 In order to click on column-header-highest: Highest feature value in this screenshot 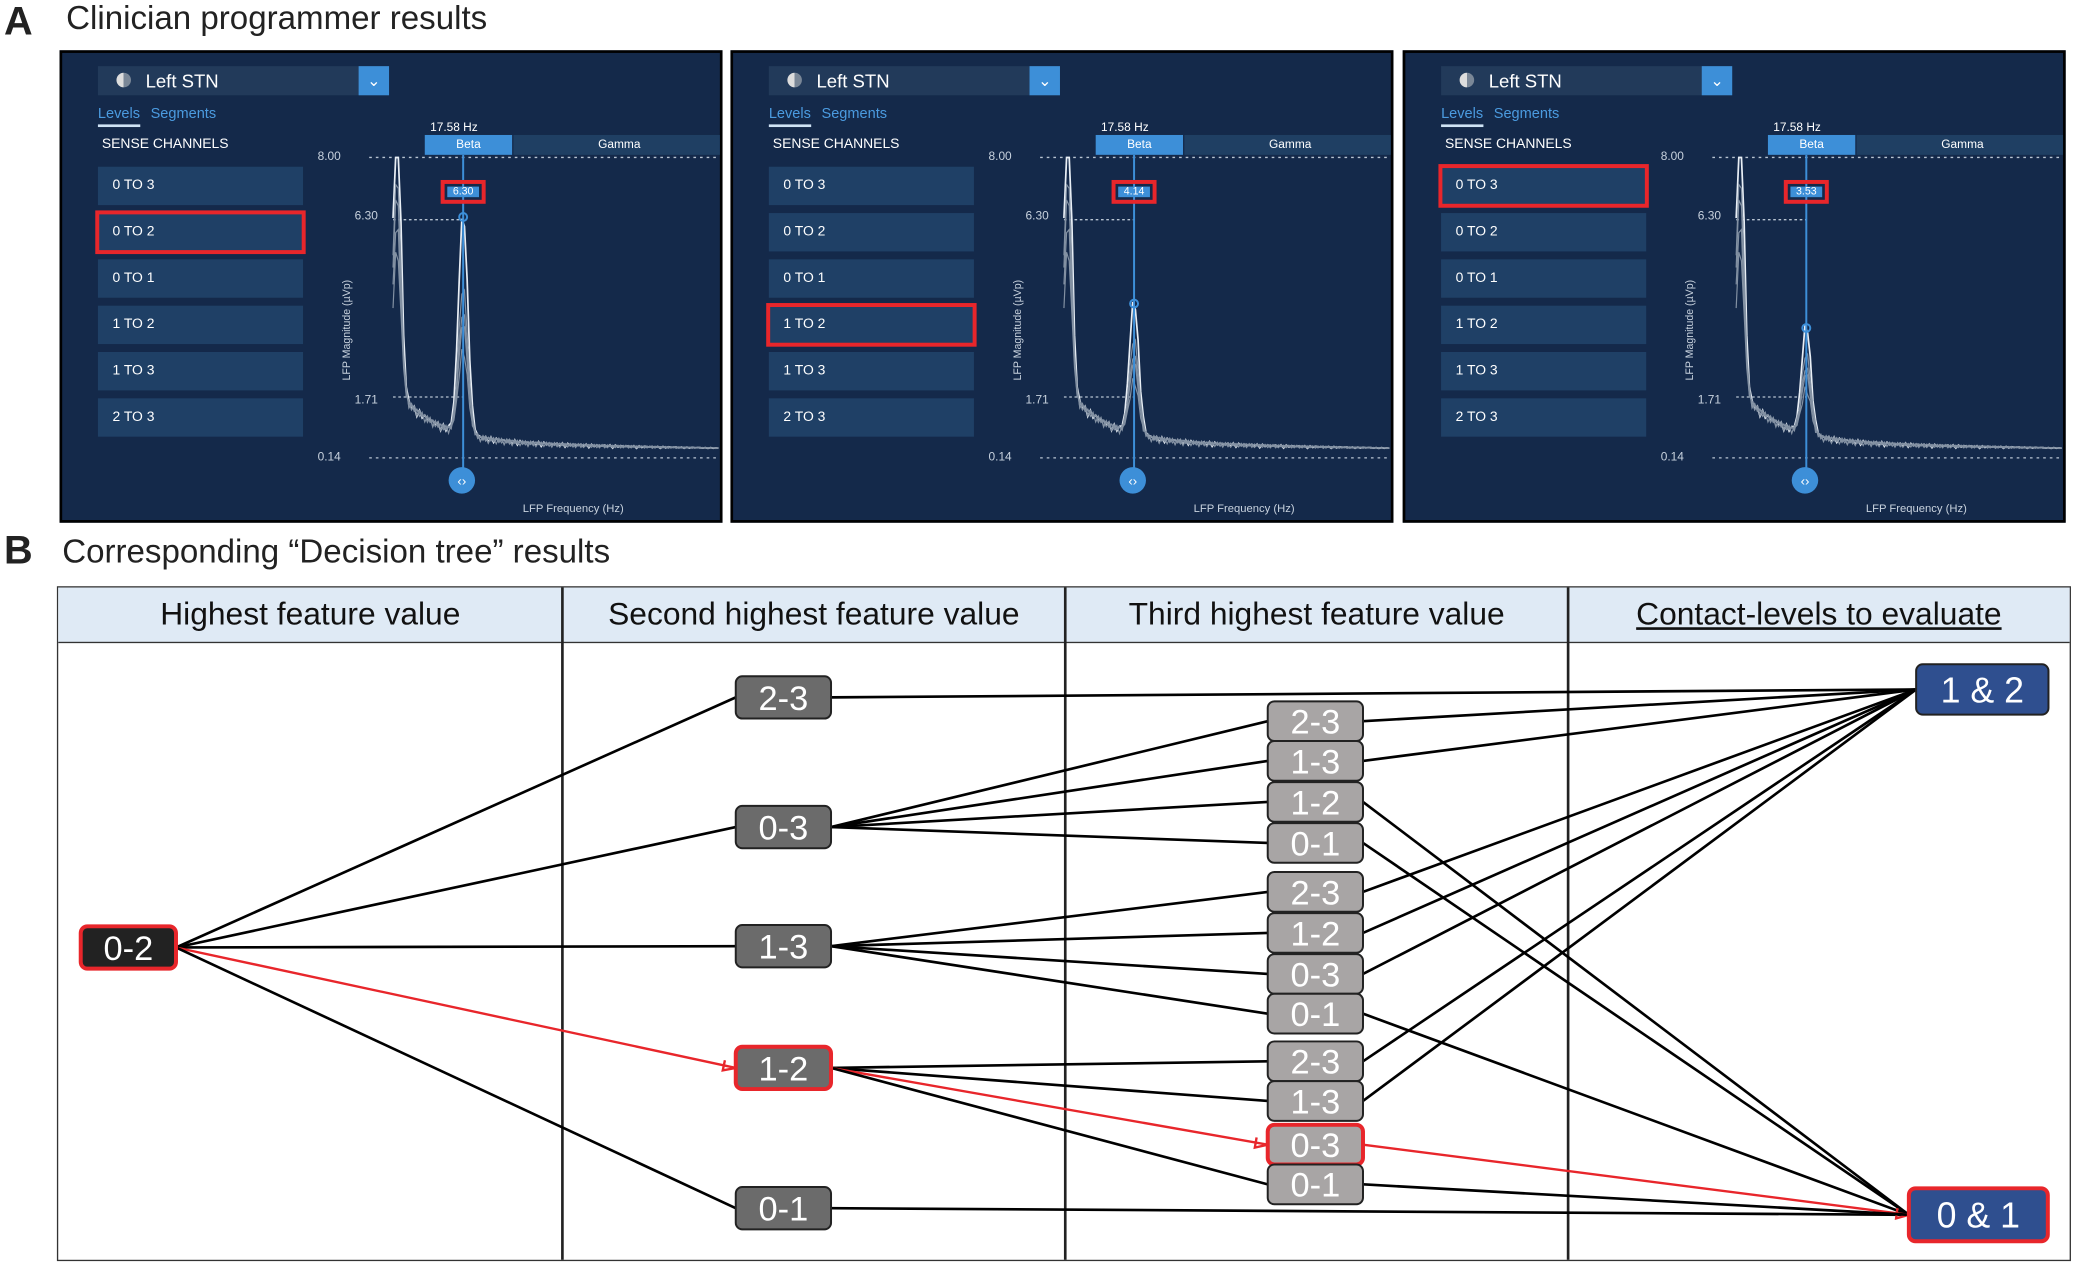, I will do `click(310, 615)`.